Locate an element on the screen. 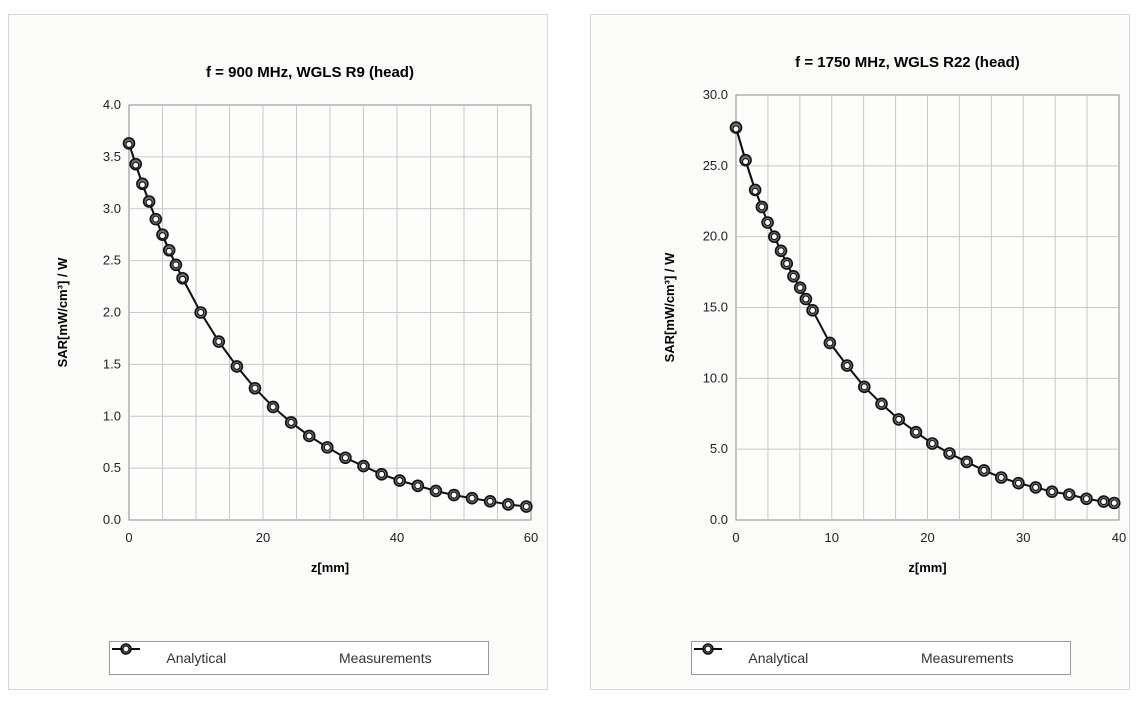  chart-1-legend: Analytical Measurements is located at coordinates (299, 658).